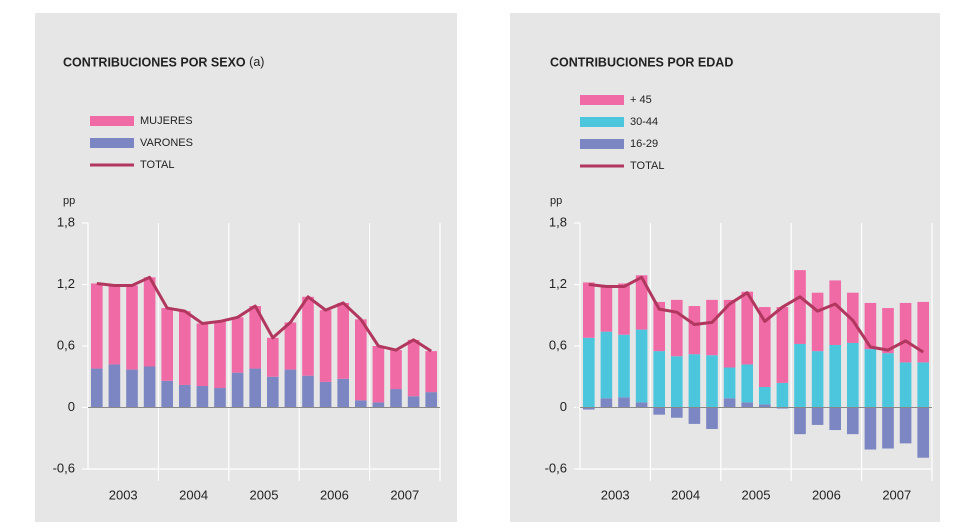 This screenshot has height=532, width=962. What do you see at coordinates (644, 122) in the screenshot?
I see `legend-label: 30-44` at bounding box center [644, 122].